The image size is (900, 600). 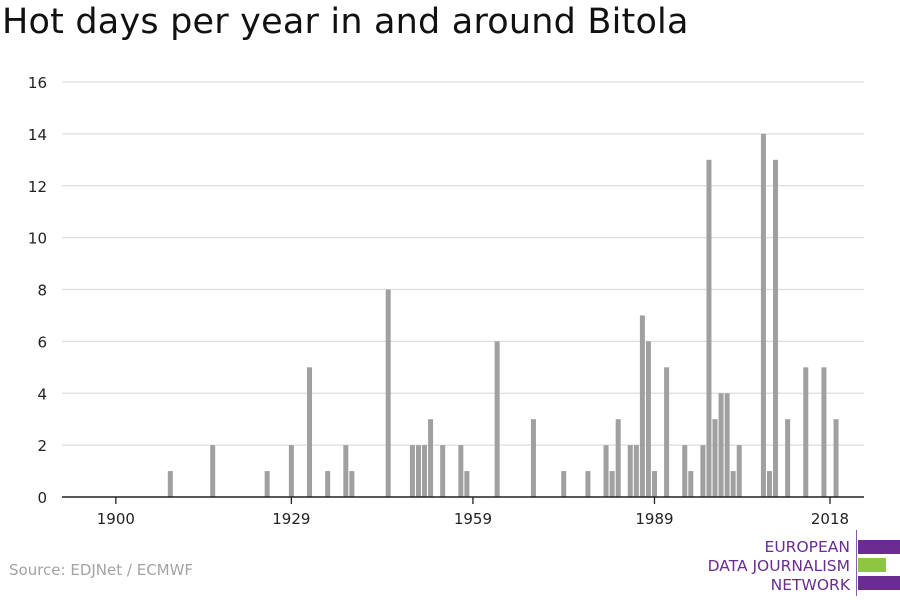 What do you see at coordinates (352, 484) in the screenshot?
I see `bar-1939` at bounding box center [352, 484].